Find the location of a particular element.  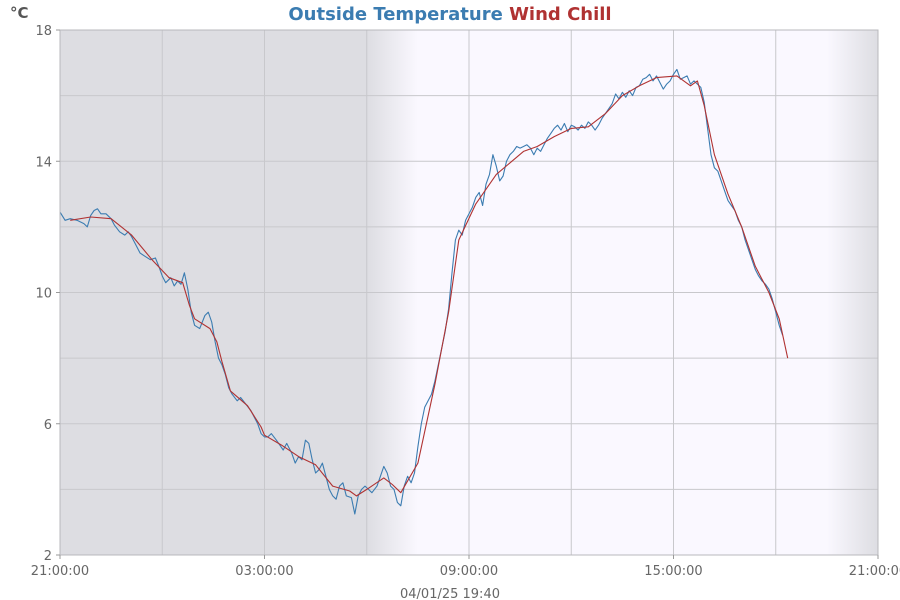

y-tick-label: 10 is located at coordinates (43, 294).